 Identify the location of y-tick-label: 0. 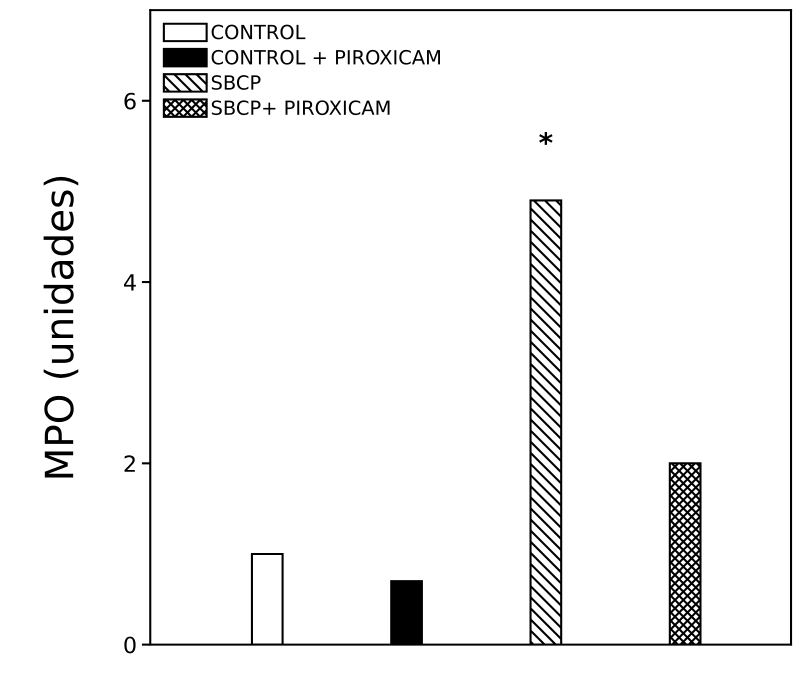
(130, 645).